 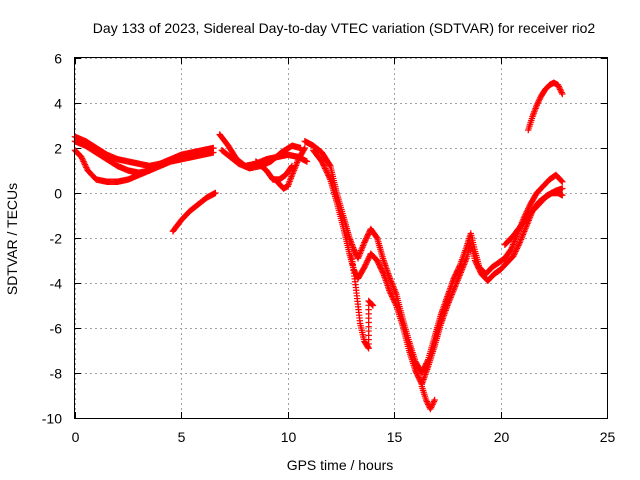 What do you see at coordinates (289, 437) in the screenshot?
I see `x-tick-label: 10` at bounding box center [289, 437].